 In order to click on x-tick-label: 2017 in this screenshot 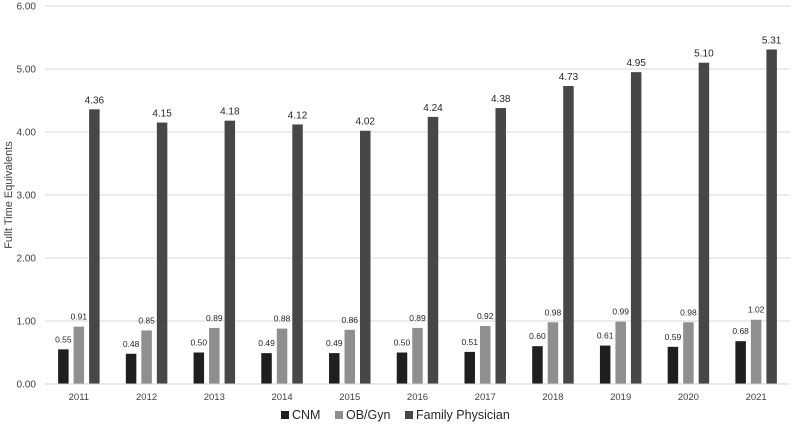, I will do `click(485, 397)`.